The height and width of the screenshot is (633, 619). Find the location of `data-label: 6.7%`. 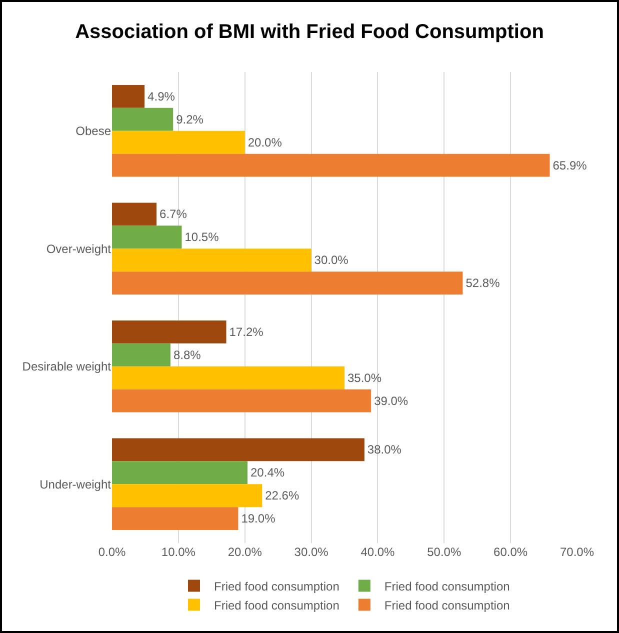

data-label: 6.7% is located at coordinates (174, 214).